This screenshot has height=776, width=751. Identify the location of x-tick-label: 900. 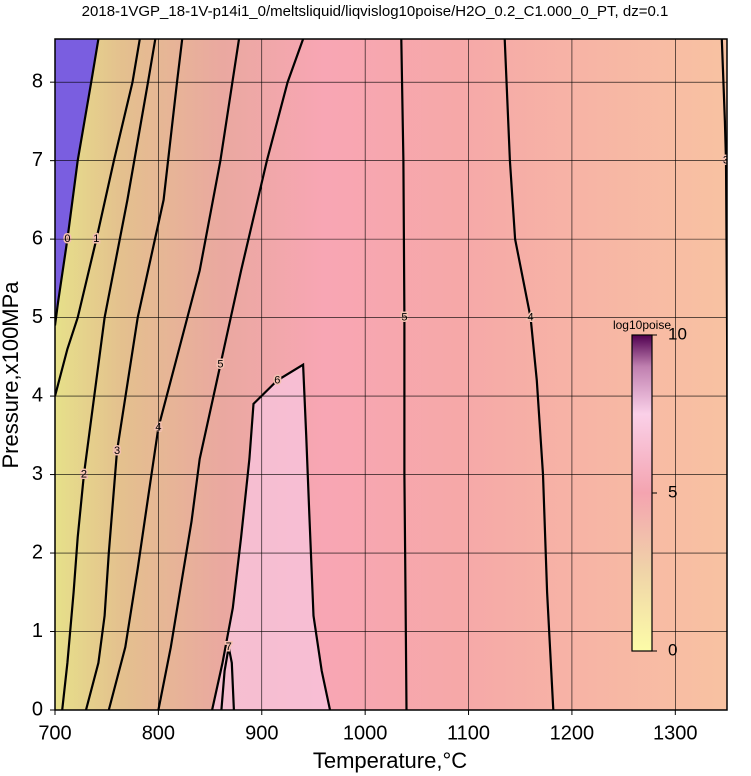
(261, 733).